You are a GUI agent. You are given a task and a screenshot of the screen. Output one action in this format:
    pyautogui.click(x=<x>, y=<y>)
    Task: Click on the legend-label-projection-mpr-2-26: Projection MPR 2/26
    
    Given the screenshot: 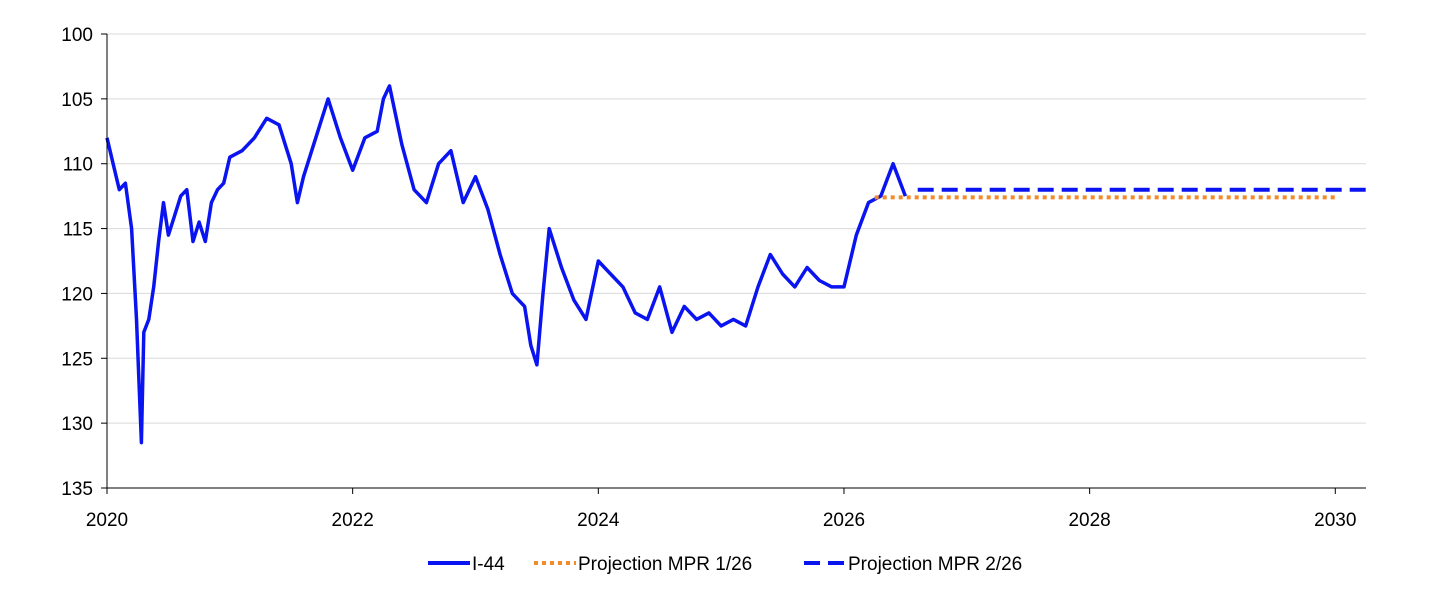 What is the action you would take?
    pyautogui.click(x=935, y=564)
    